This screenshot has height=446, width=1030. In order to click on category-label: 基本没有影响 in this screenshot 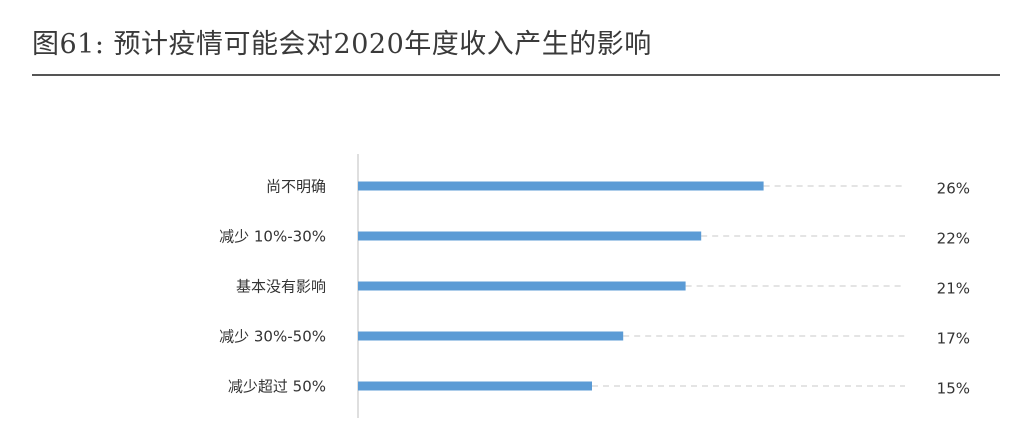, I will do `click(281, 287)`.